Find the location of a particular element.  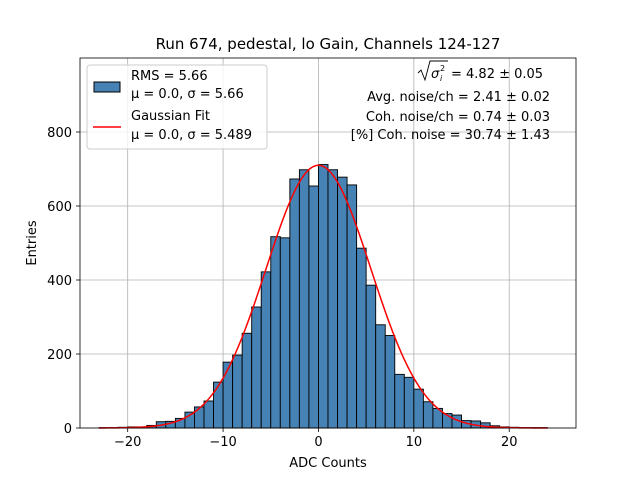

legend-label-histogram-line1: RMS = 5.66 is located at coordinates (169, 76).